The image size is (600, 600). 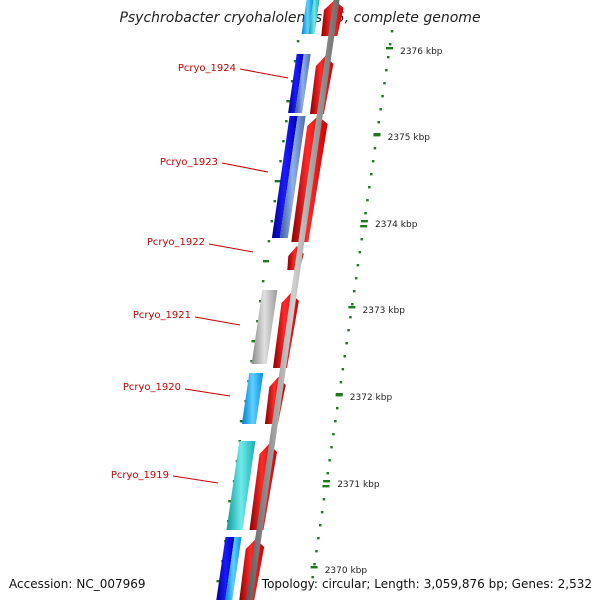 I want to click on scale-label: 2375 kbp, so click(x=409, y=138).